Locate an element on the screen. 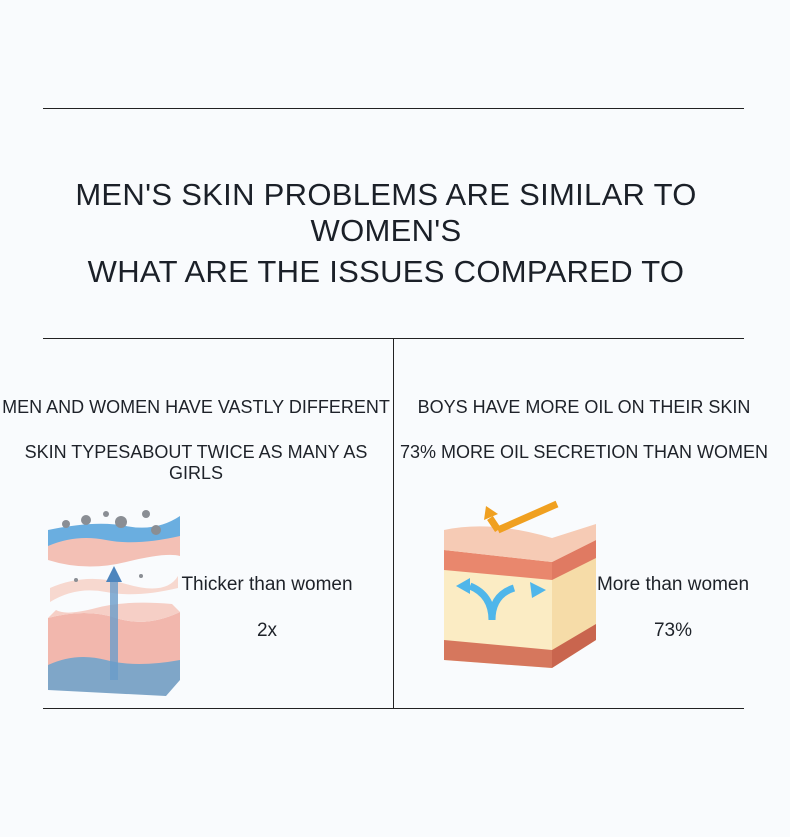 The width and height of the screenshot is (790, 837). right-text-line-1: BOYS HAVE MORE OIL ON THEIR SKIN is located at coordinates (584, 407).